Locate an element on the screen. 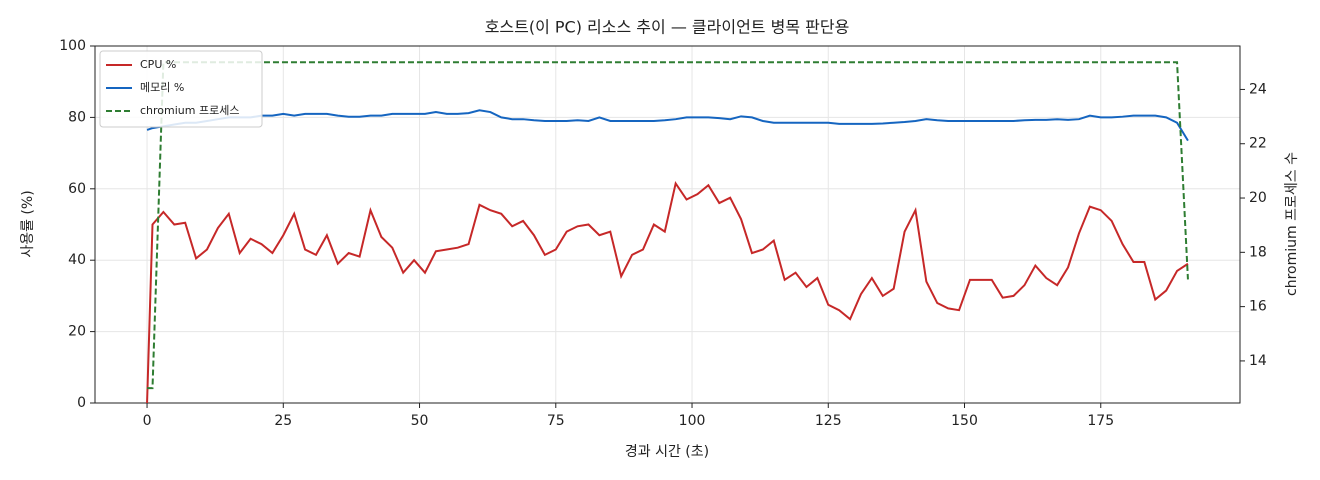  y-tick-label: 40 is located at coordinates (77, 260).